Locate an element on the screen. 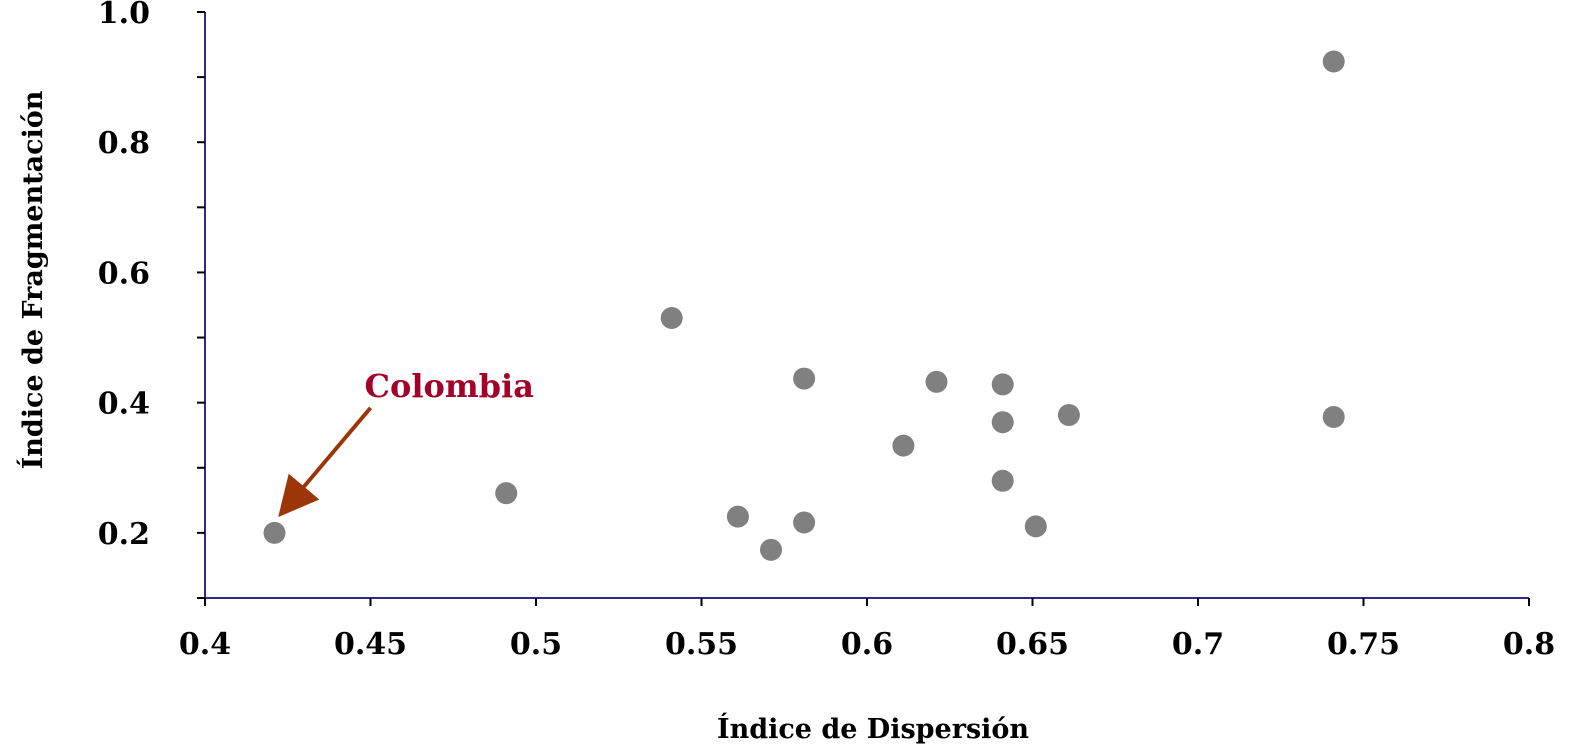 Image resolution: width=1583 pixels, height=756 pixels. x-tick-label: 0.5 is located at coordinates (536, 644).